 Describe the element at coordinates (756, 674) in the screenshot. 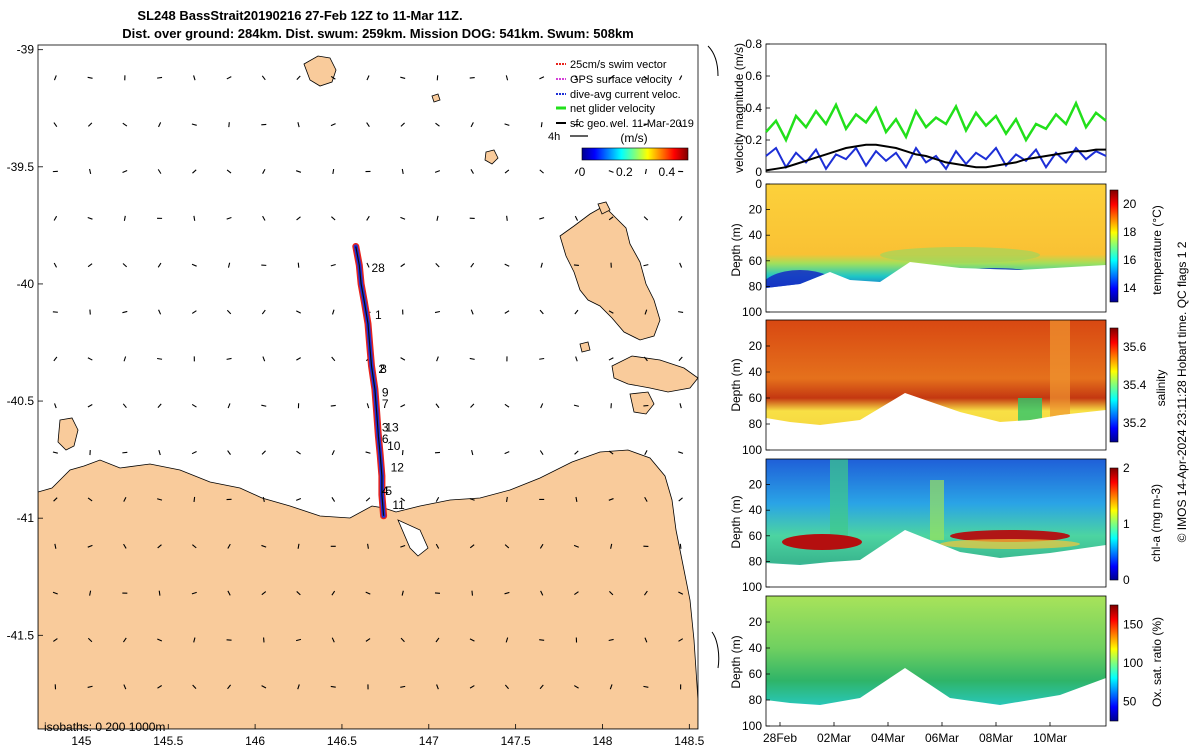

I see `oxygen-y-tick-label: 60` at that location.